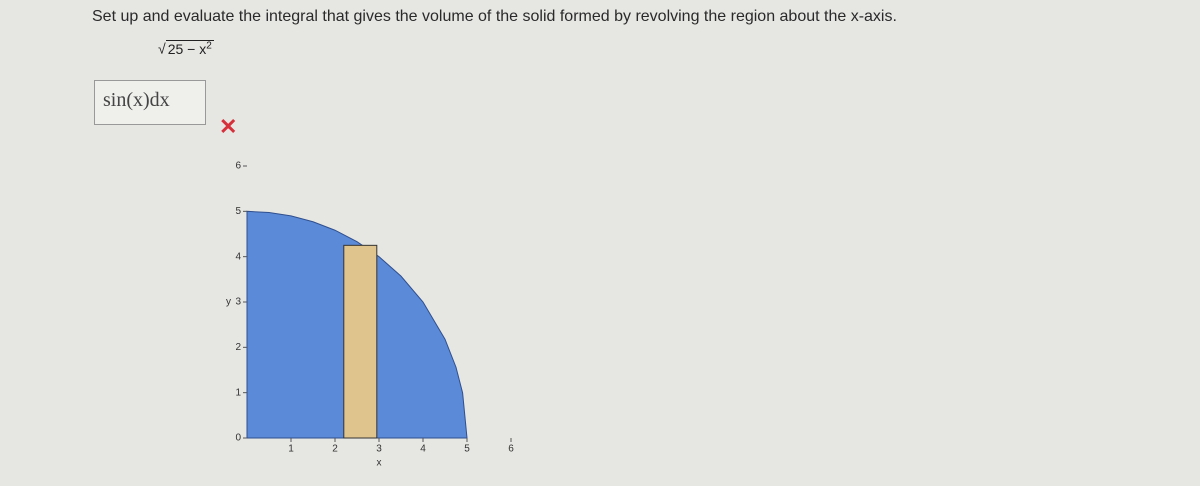 The height and width of the screenshot is (486, 1200). I want to click on exponent: 2, so click(209, 45).